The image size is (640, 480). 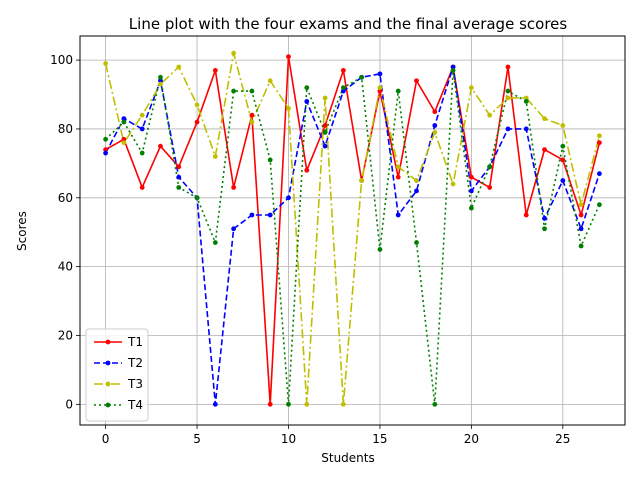 I want to click on y-tick-label: 0, so click(x=69, y=404).